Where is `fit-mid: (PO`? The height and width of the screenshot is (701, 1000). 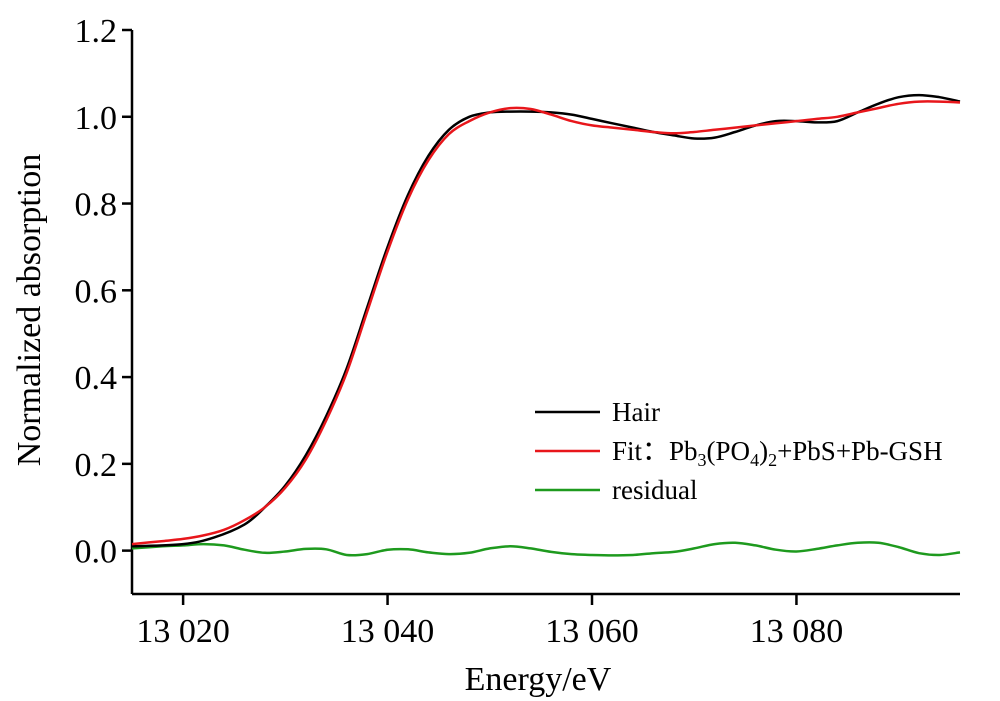
fit-mid: (PO is located at coordinates (729, 451).